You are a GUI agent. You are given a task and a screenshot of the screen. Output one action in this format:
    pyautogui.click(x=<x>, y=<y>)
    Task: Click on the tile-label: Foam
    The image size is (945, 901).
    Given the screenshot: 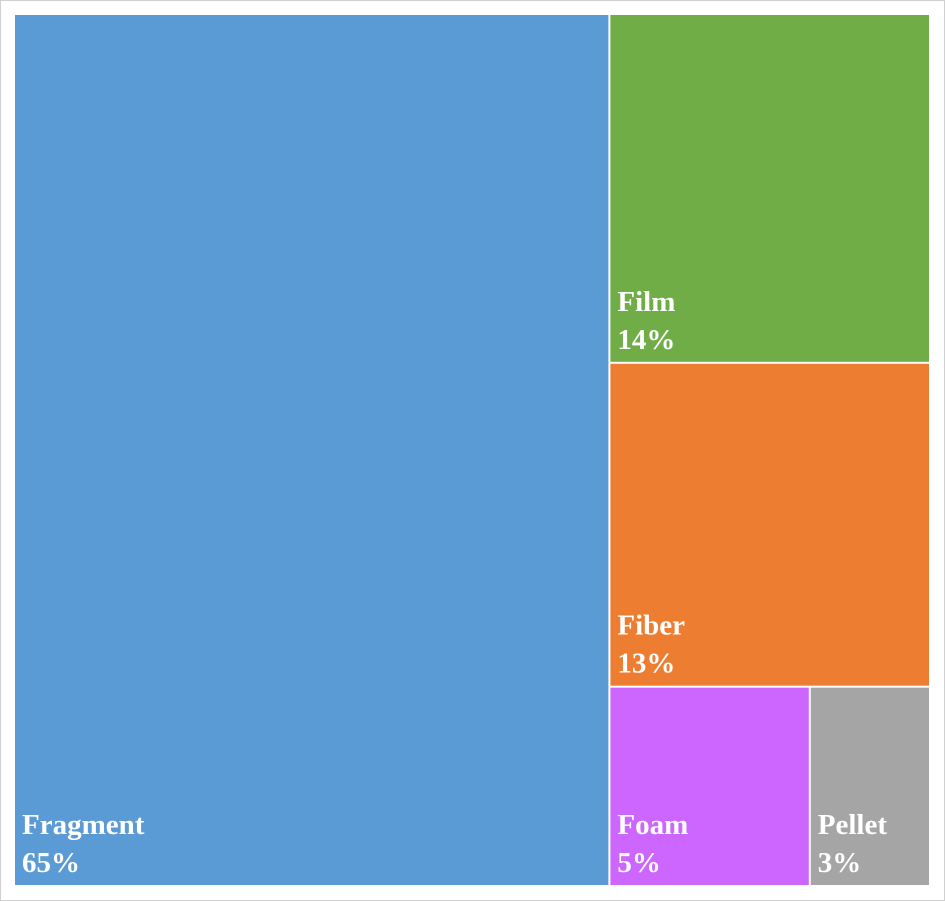 What is the action you would take?
    pyautogui.click(x=652, y=825)
    